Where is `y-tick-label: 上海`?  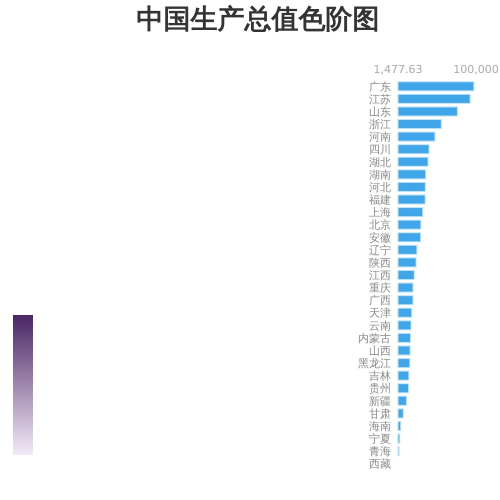 y-tick-label: 上海 is located at coordinates (380, 213).